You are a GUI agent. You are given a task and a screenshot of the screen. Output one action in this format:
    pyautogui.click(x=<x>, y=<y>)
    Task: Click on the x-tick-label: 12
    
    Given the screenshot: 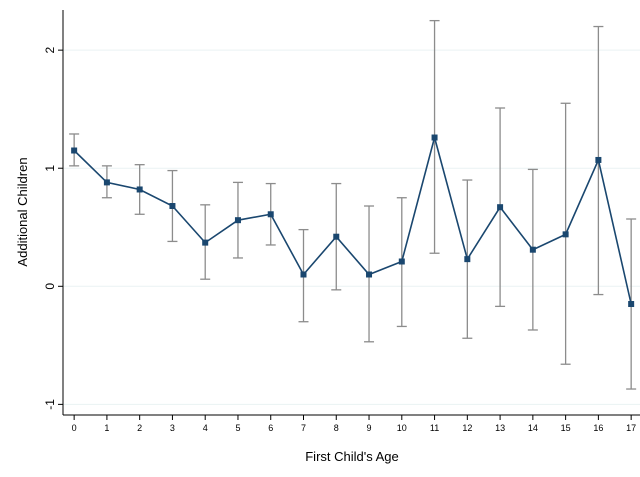 What is the action you would take?
    pyautogui.click(x=467, y=428)
    